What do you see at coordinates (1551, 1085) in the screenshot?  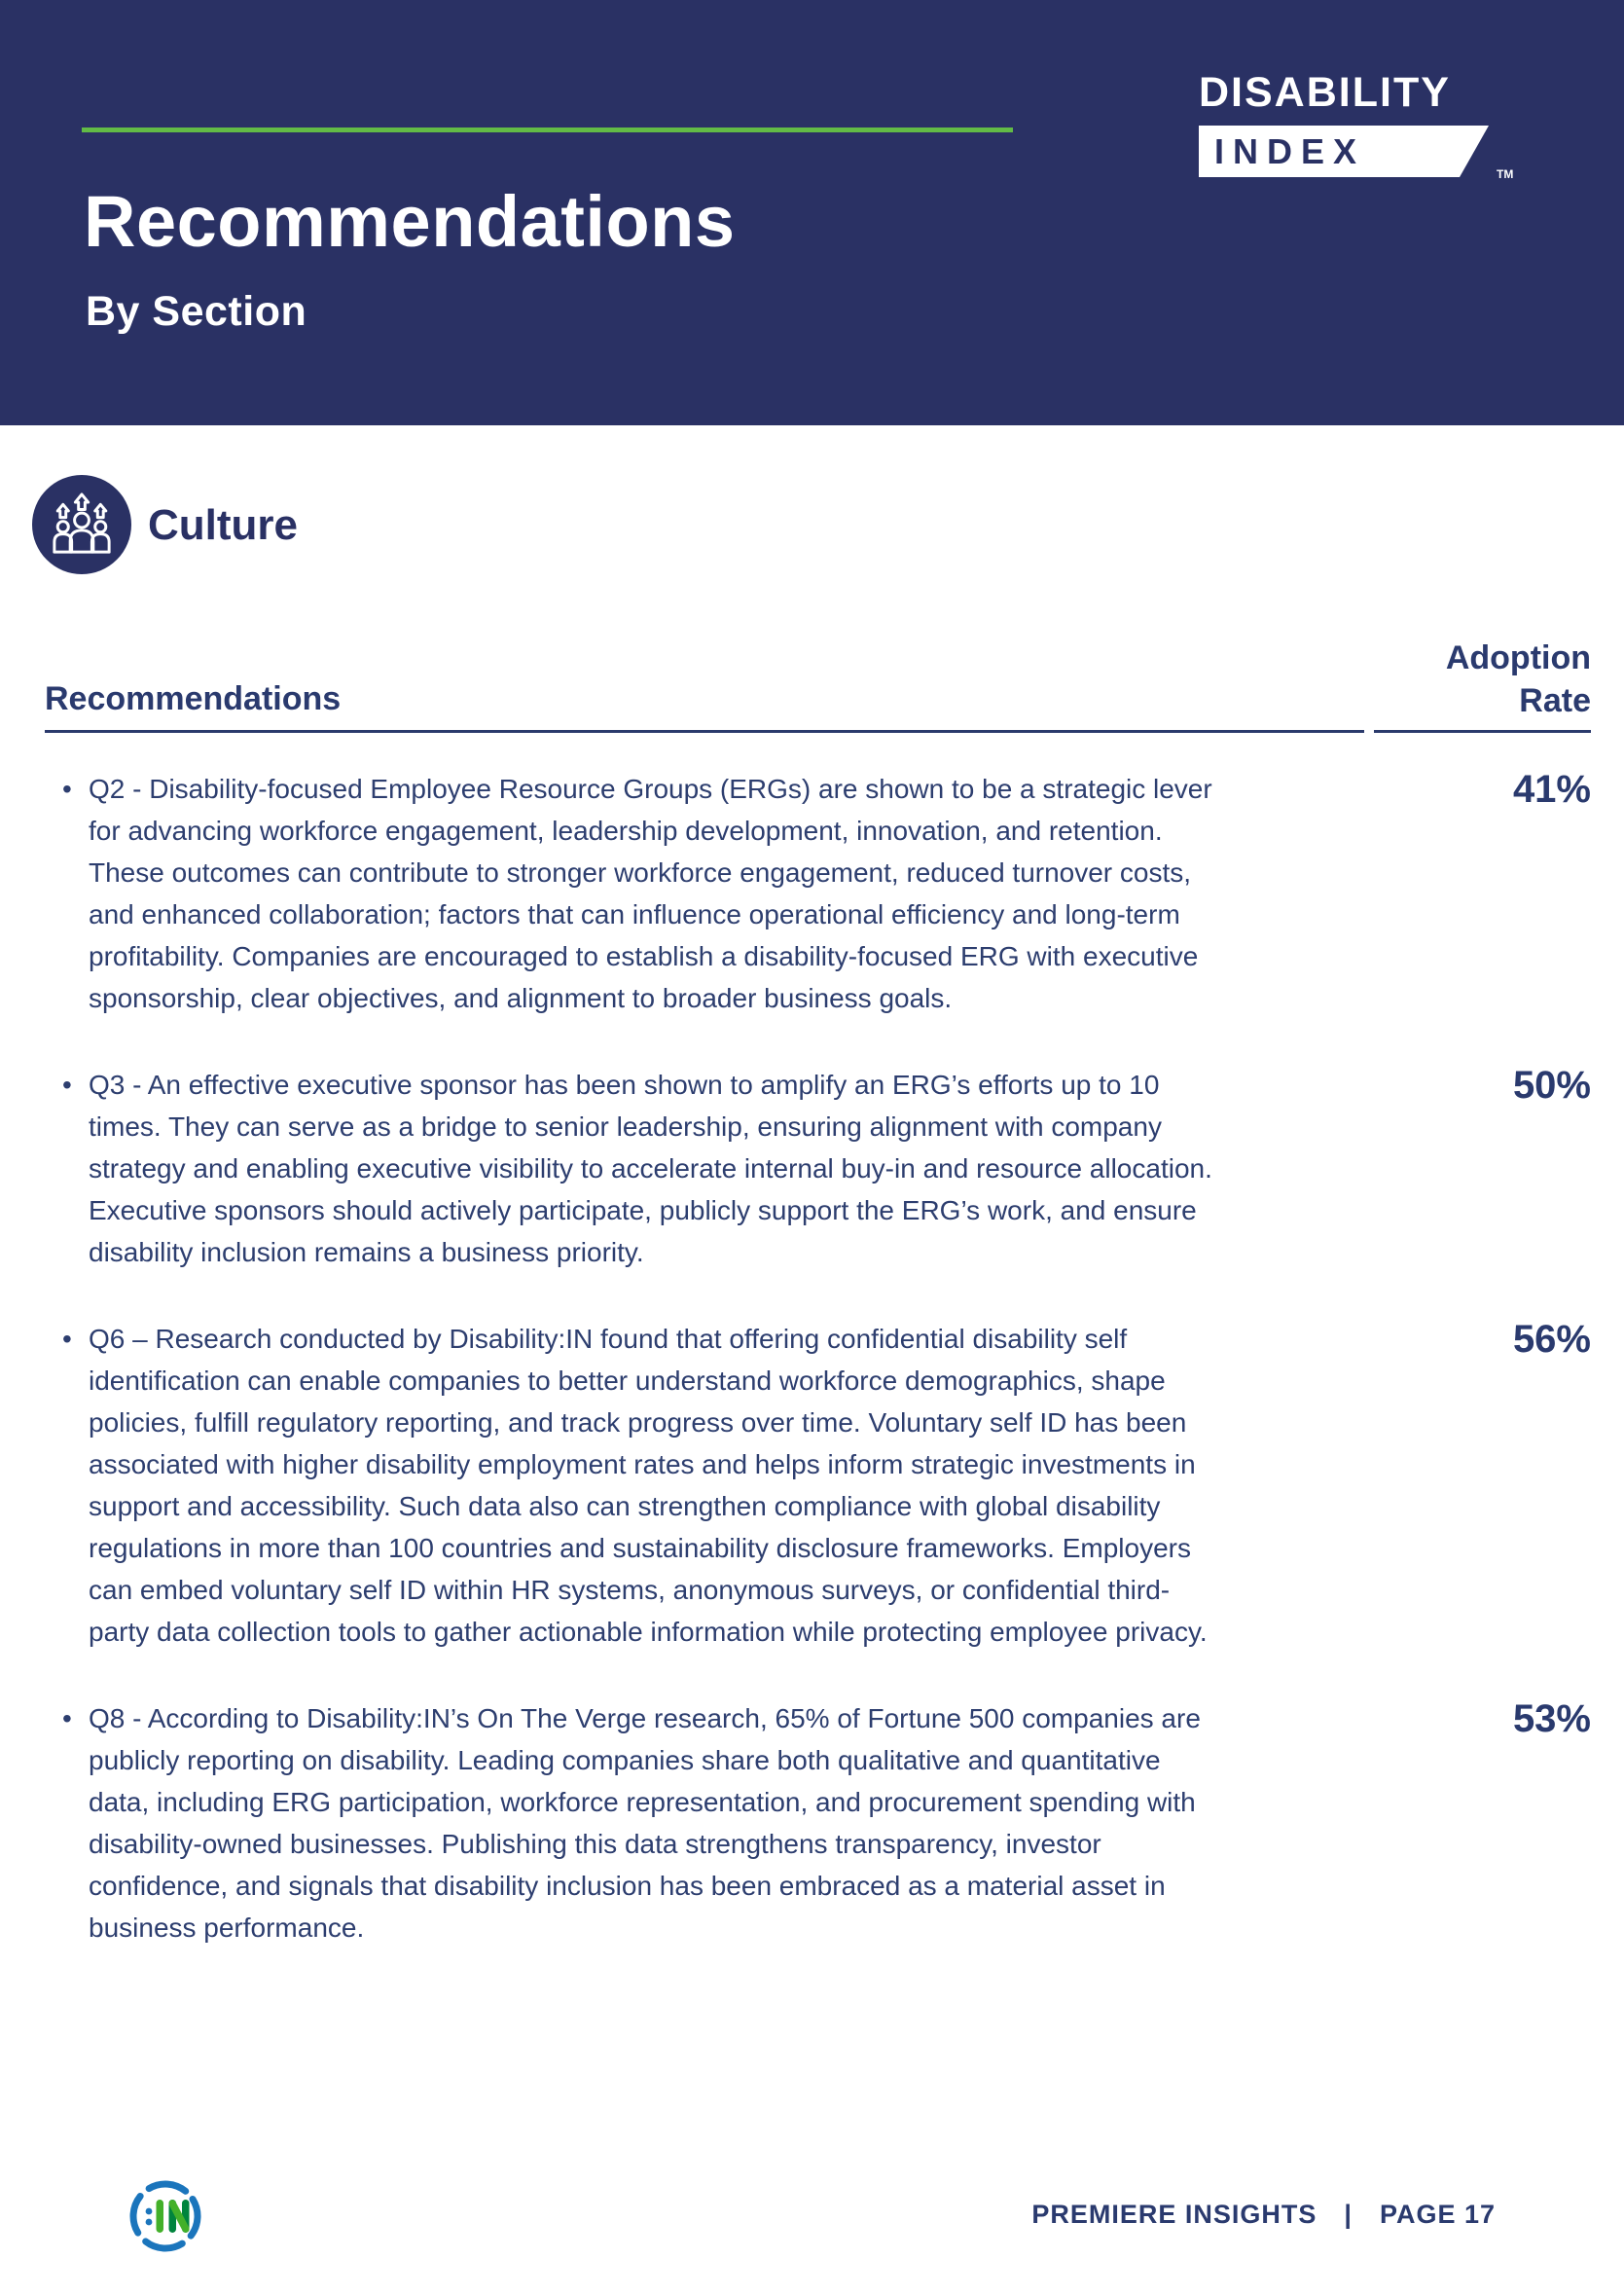 I see `adoption-rate-value: 50%` at bounding box center [1551, 1085].